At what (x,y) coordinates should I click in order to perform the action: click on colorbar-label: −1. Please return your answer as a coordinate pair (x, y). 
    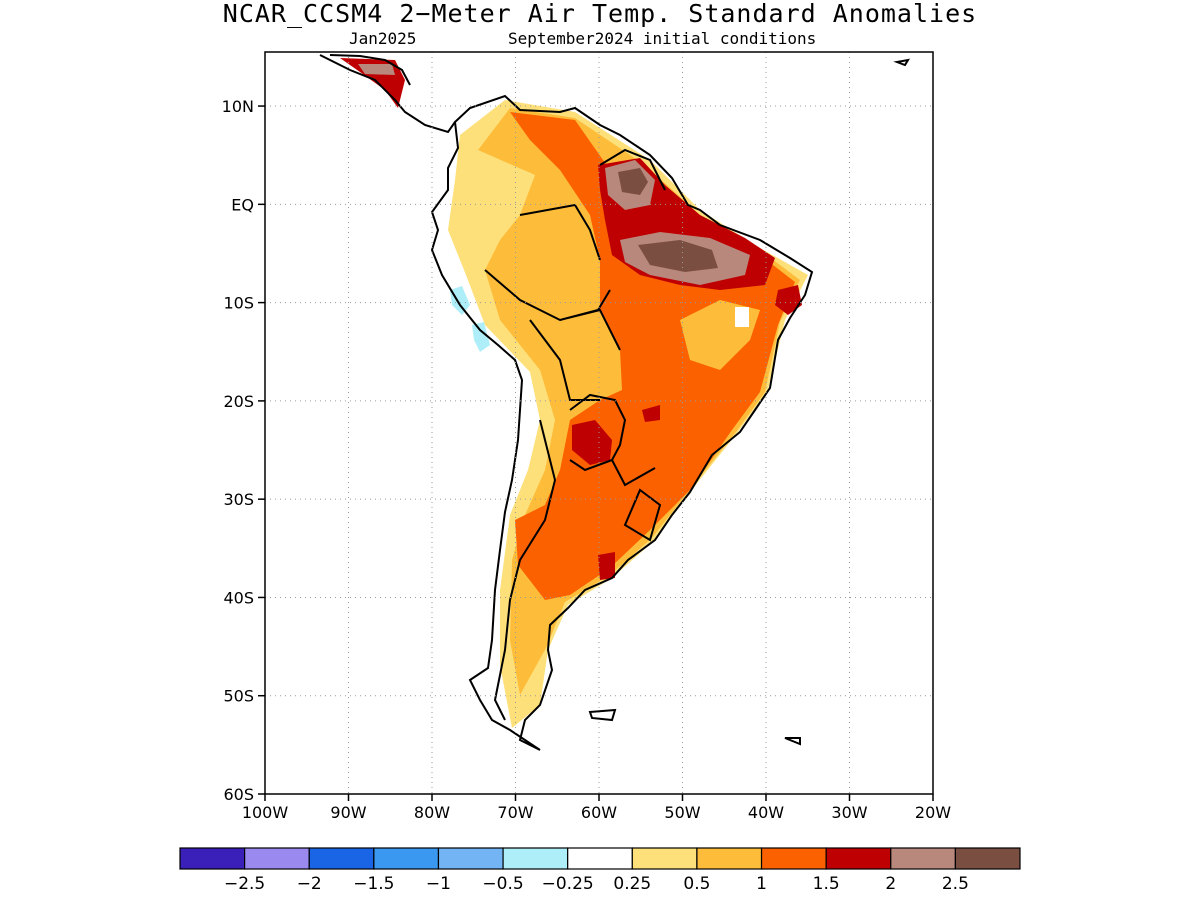
    Looking at the image, I should click on (438, 884).